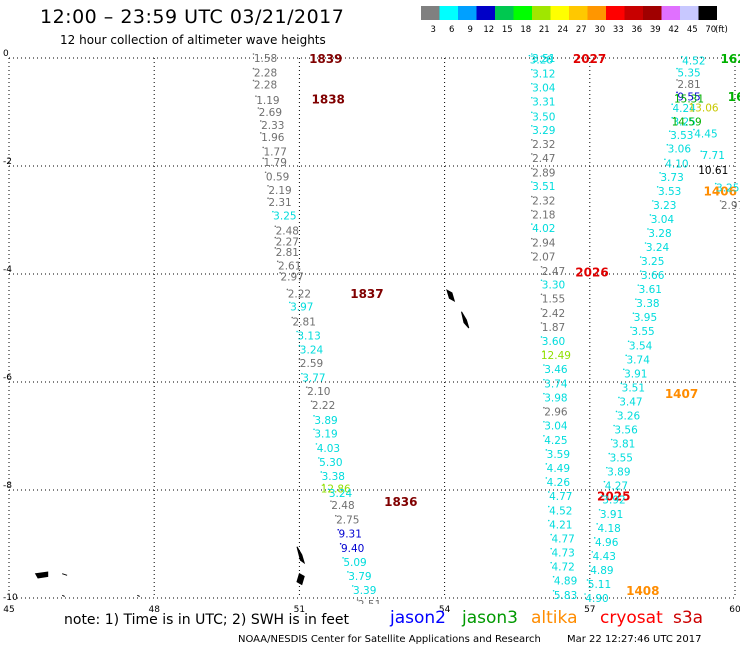 The height and width of the screenshot is (650, 740). What do you see at coordinates (626, 431) in the screenshot?
I see `wave-height-label: 3.56` at bounding box center [626, 431].